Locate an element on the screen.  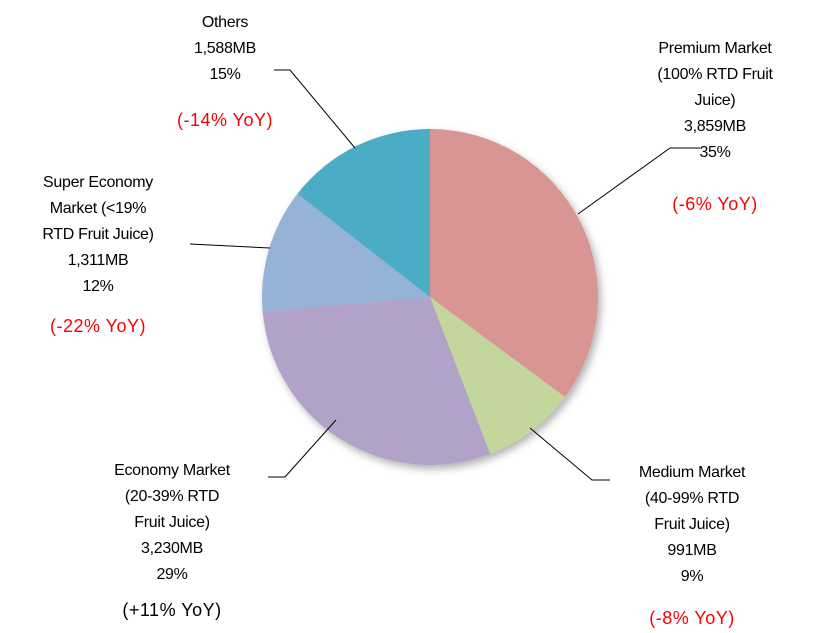
category-label: Economy Market (20-39% RTD Fruit Juice) is located at coordinates (172, 496).